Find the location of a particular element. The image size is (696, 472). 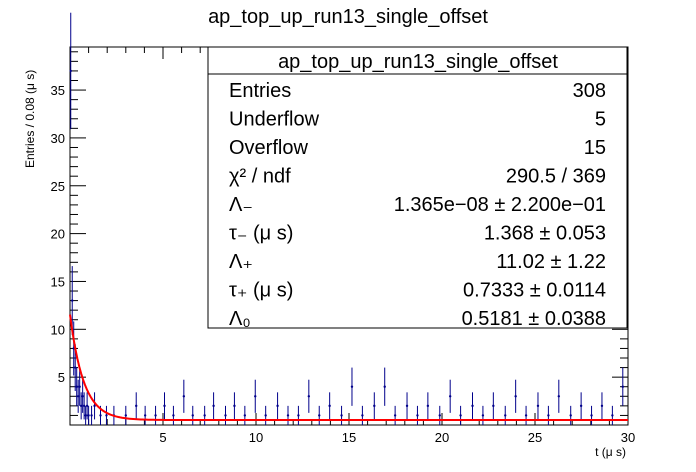

stats-row-value: 11.02 ± 1.22 is located at coordinates (551, 262).